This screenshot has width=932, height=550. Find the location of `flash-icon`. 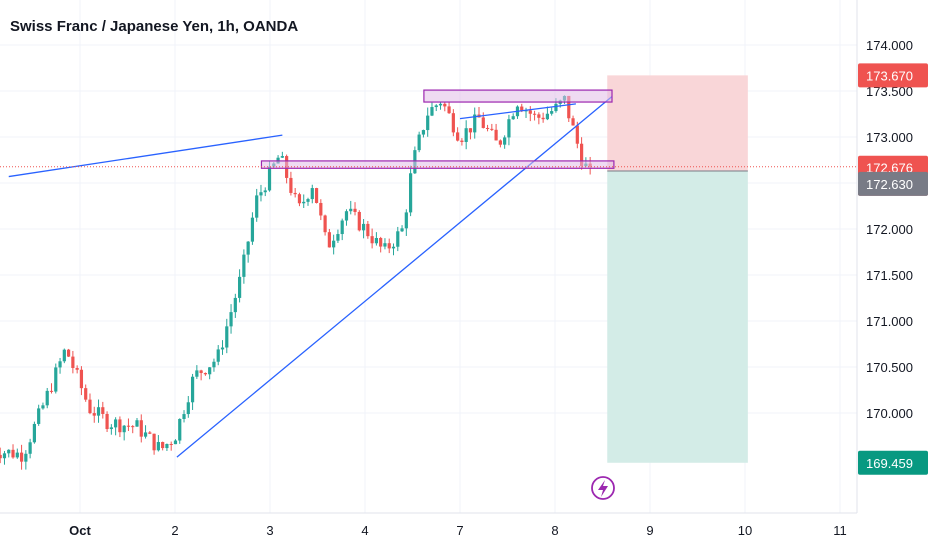

flash-icon is located at coordinates (603, 488).